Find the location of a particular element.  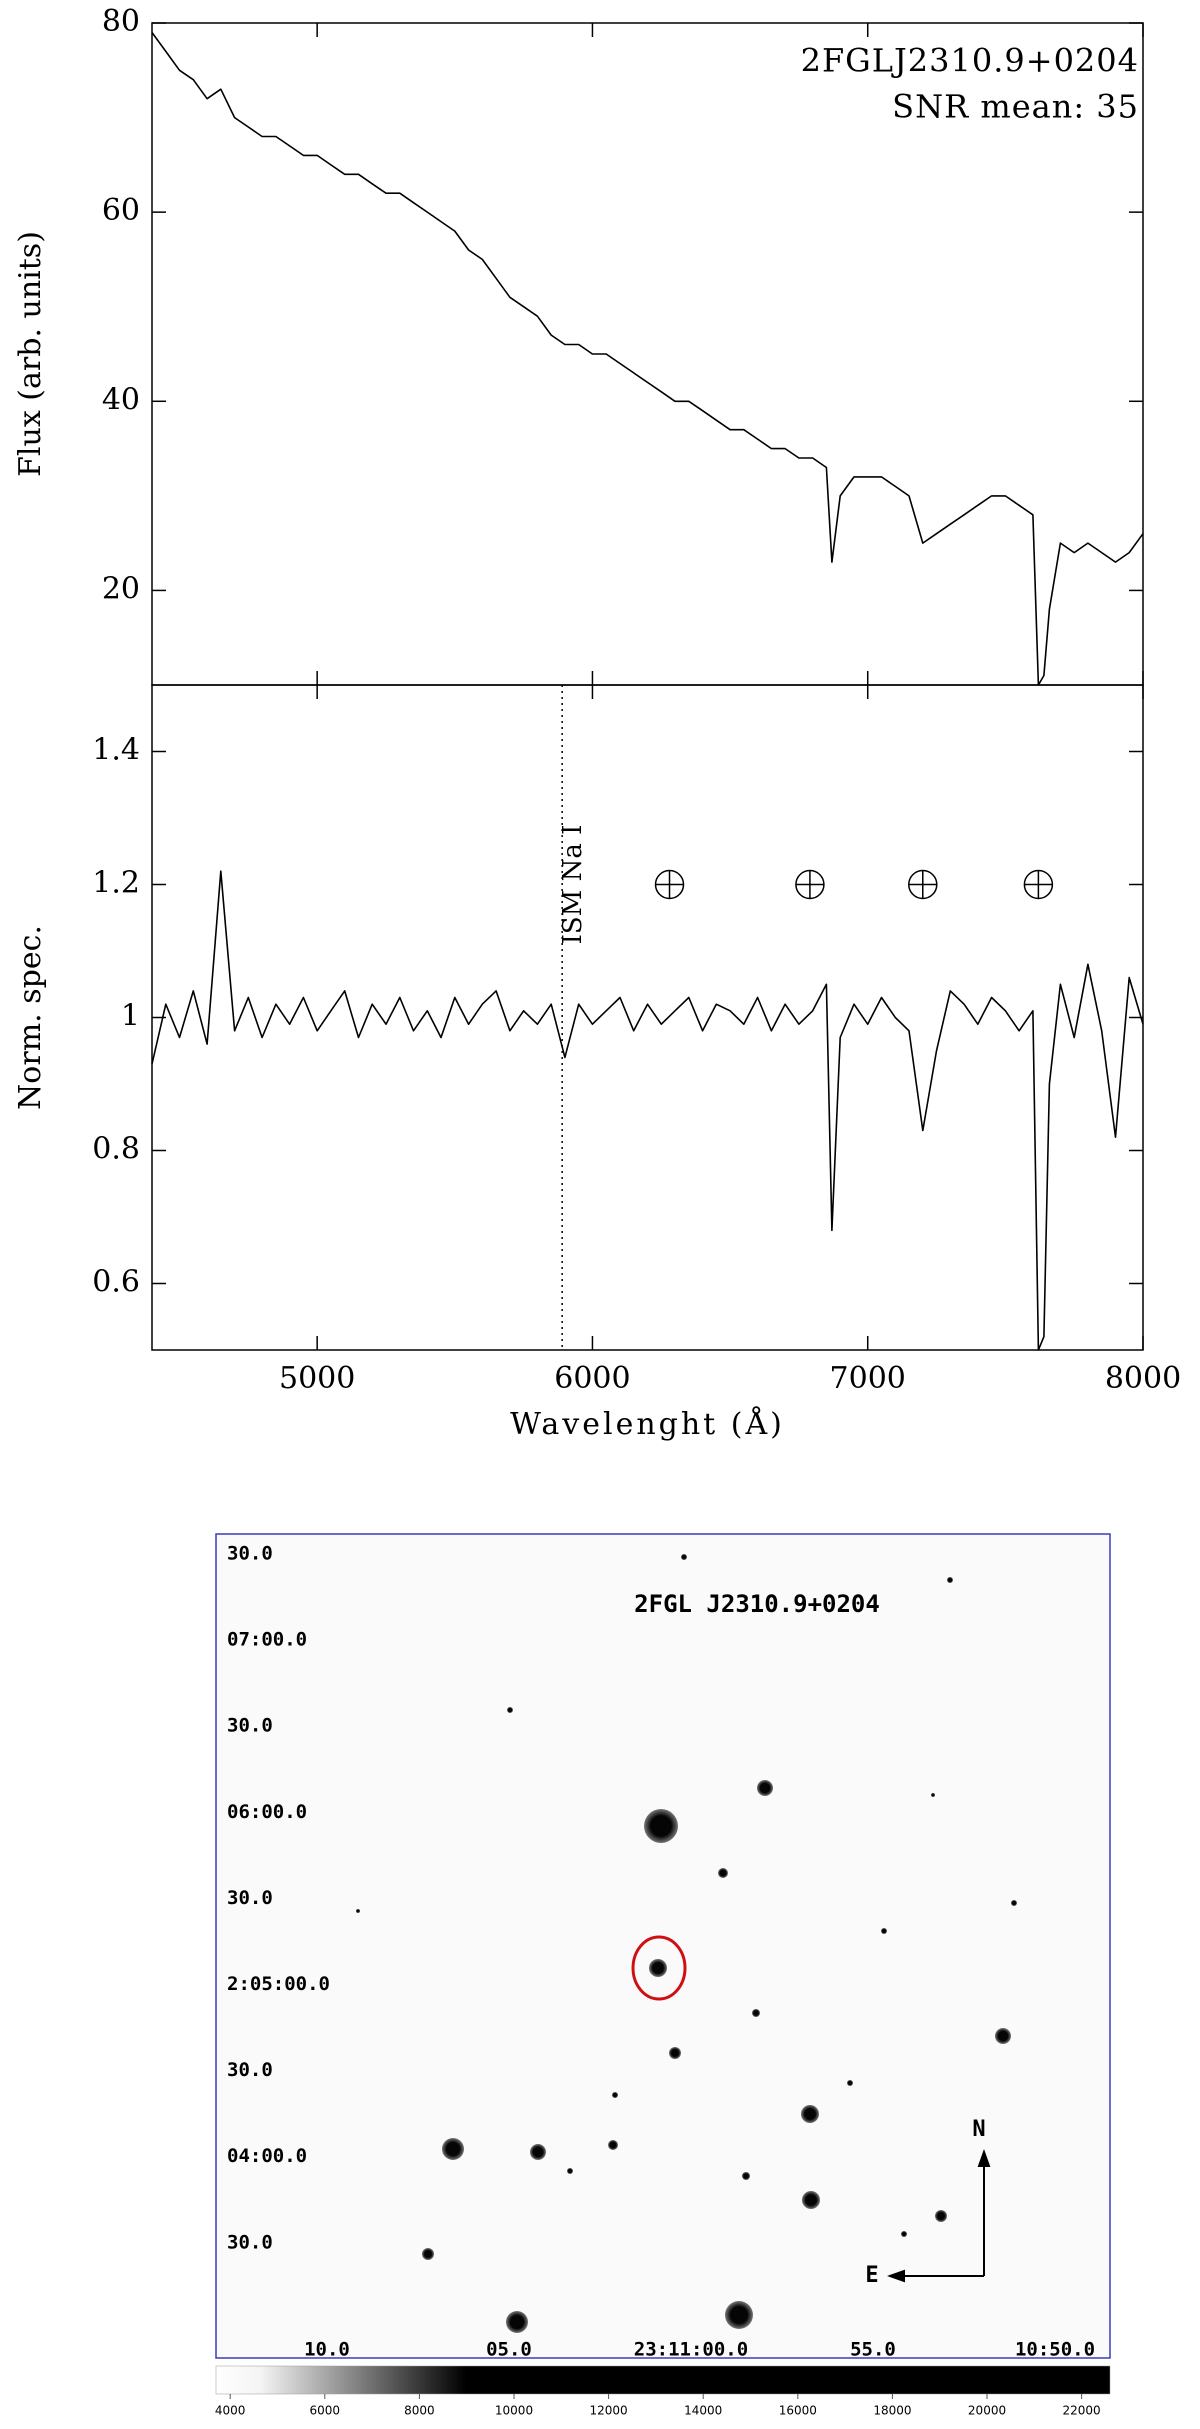

dec-label: 06:00.0 is located at coordinates (267, 1812).